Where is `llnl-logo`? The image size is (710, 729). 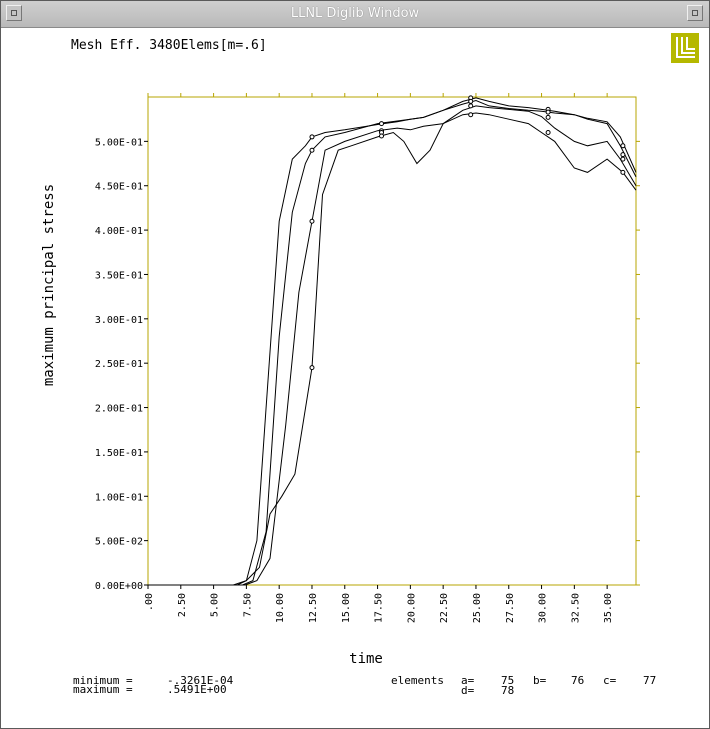 llnl-logo is located at coordinates (685, 48).